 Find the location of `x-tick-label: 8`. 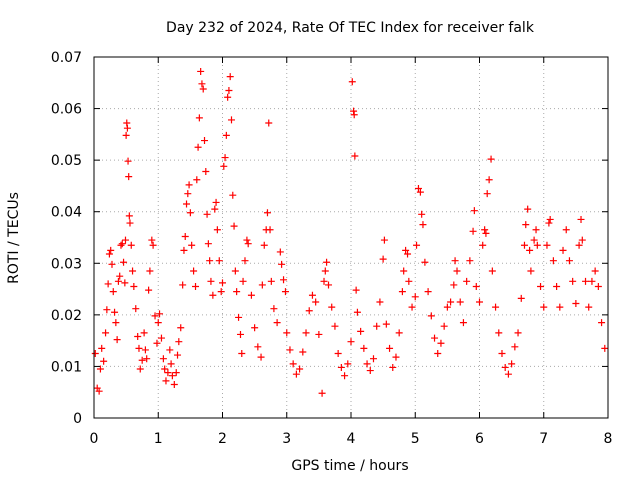

x-tick-label: 8 is located at coordinates (608, 439).